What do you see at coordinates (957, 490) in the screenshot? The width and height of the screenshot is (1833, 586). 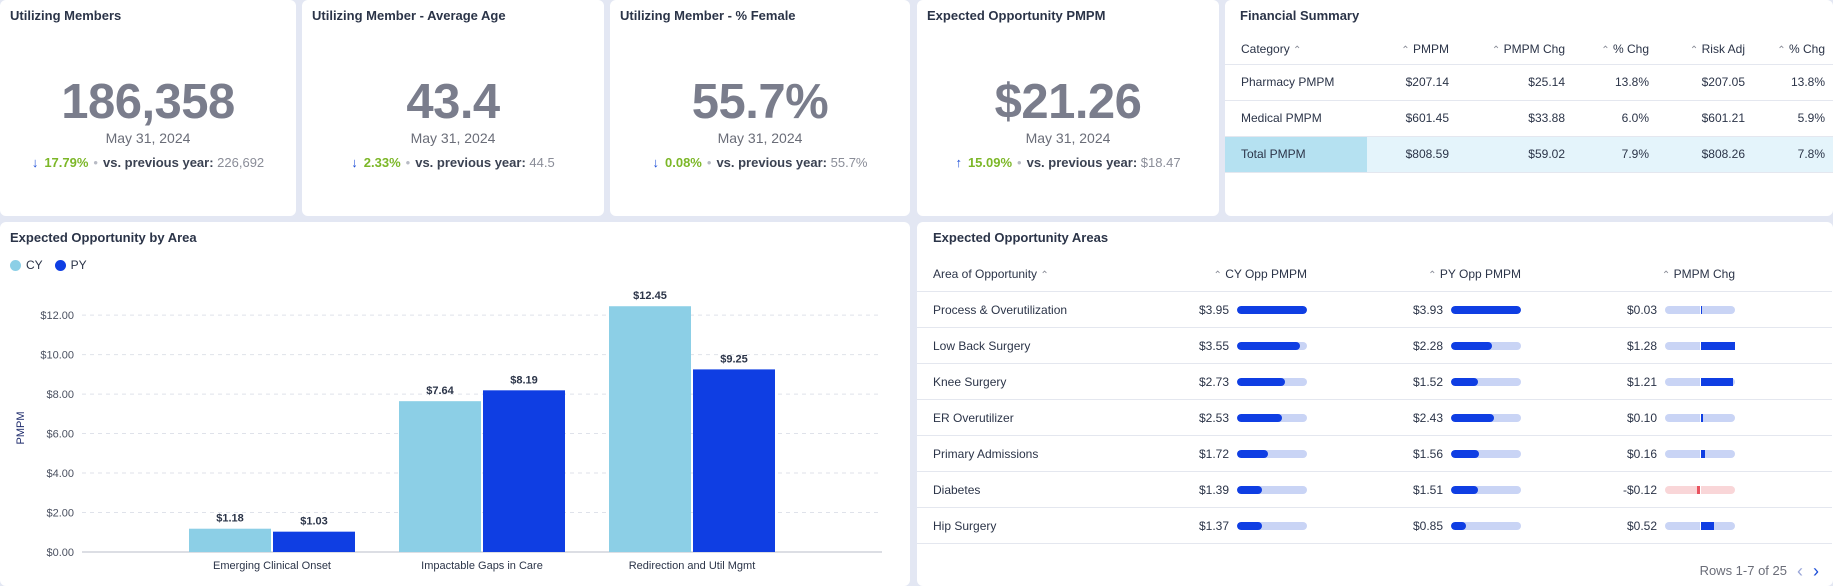 I see `area-cell: Diabetes` at bounding box center [957, 490].